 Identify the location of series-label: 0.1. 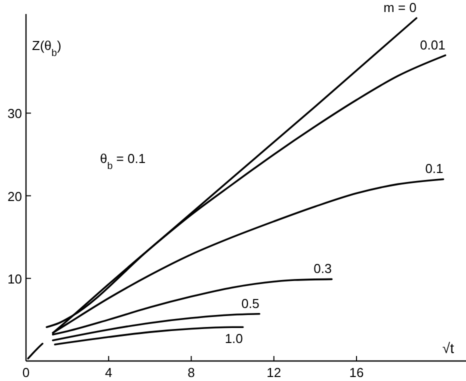
(434, 168).